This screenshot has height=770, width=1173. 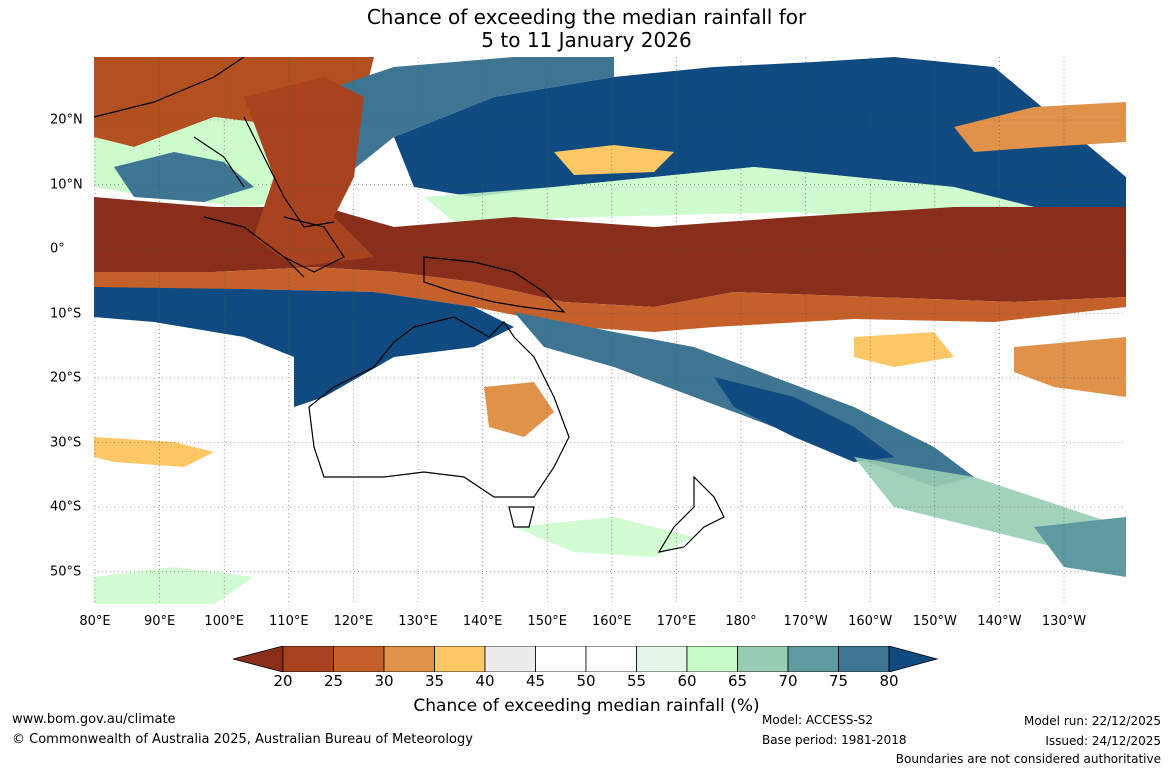 What do you see at coordinates (95, 621) in the screenshot?
I see `longitude-label: 80°E` at bounding box center [95, 621].